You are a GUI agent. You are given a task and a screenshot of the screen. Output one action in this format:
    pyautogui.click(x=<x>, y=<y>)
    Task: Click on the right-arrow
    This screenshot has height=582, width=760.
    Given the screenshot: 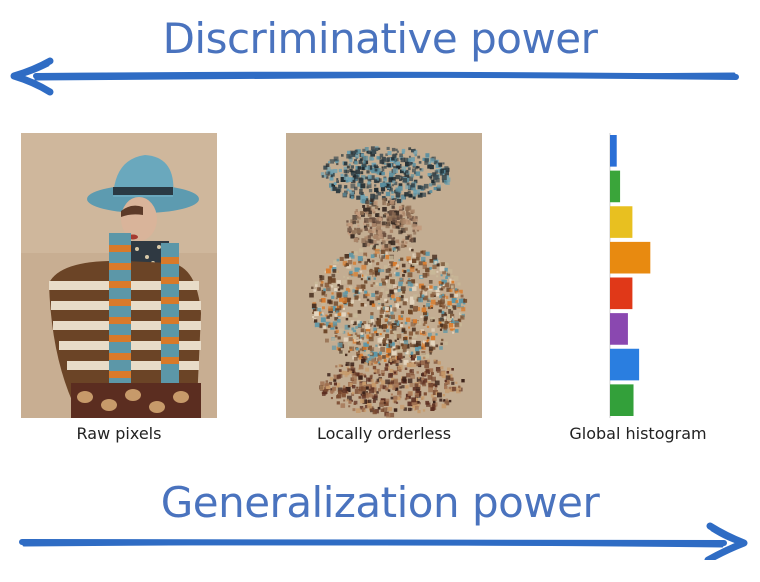 What is the action you would take?
    pyautogui.click(x=383, y=541)
    